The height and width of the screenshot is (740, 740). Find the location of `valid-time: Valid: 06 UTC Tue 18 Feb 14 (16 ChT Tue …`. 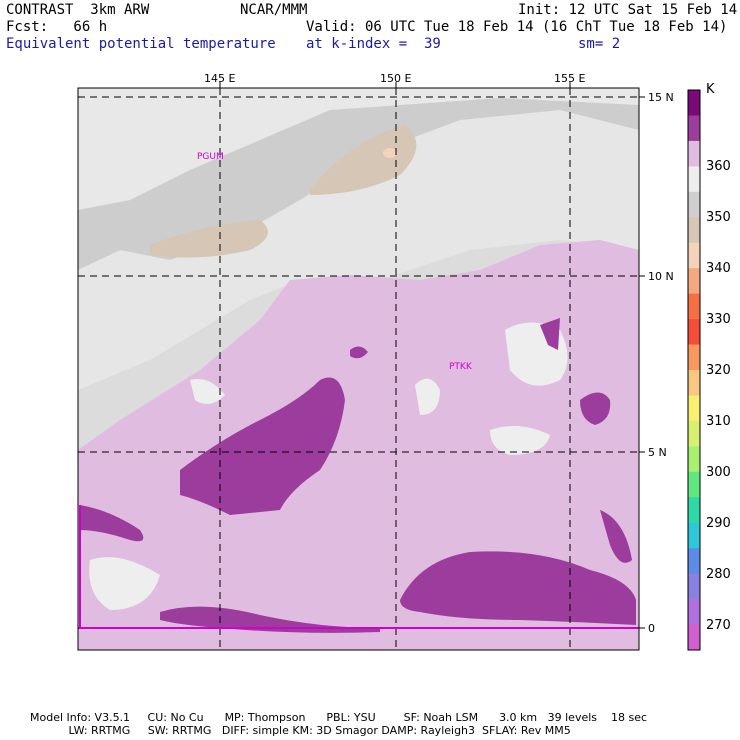

valid-time: Valid: 06 UTC Tue 18 Feb 14 (16 ChT Tue … is located at coordinates (517, 27).